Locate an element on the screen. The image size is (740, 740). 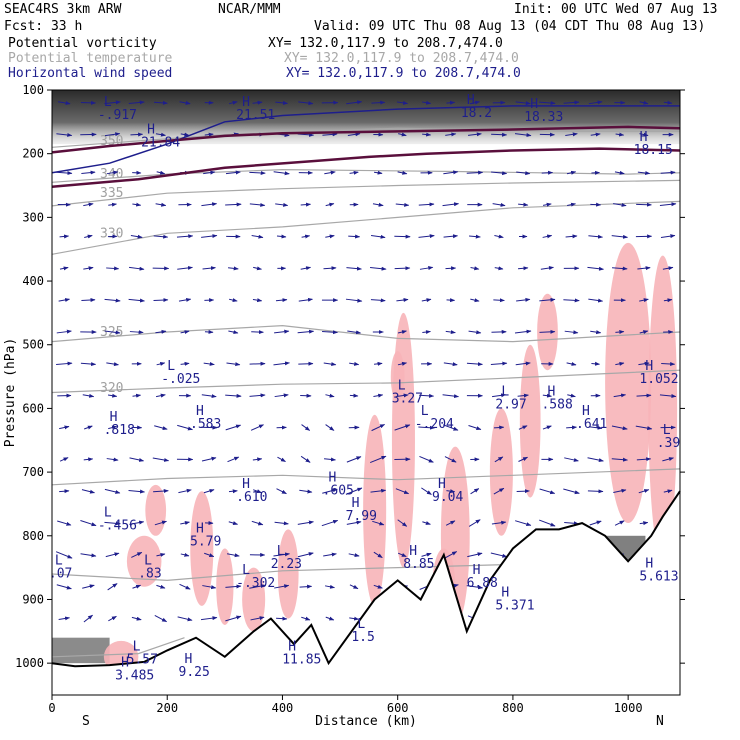
x-tick-label: 600 is located at coordinates (398, 708).